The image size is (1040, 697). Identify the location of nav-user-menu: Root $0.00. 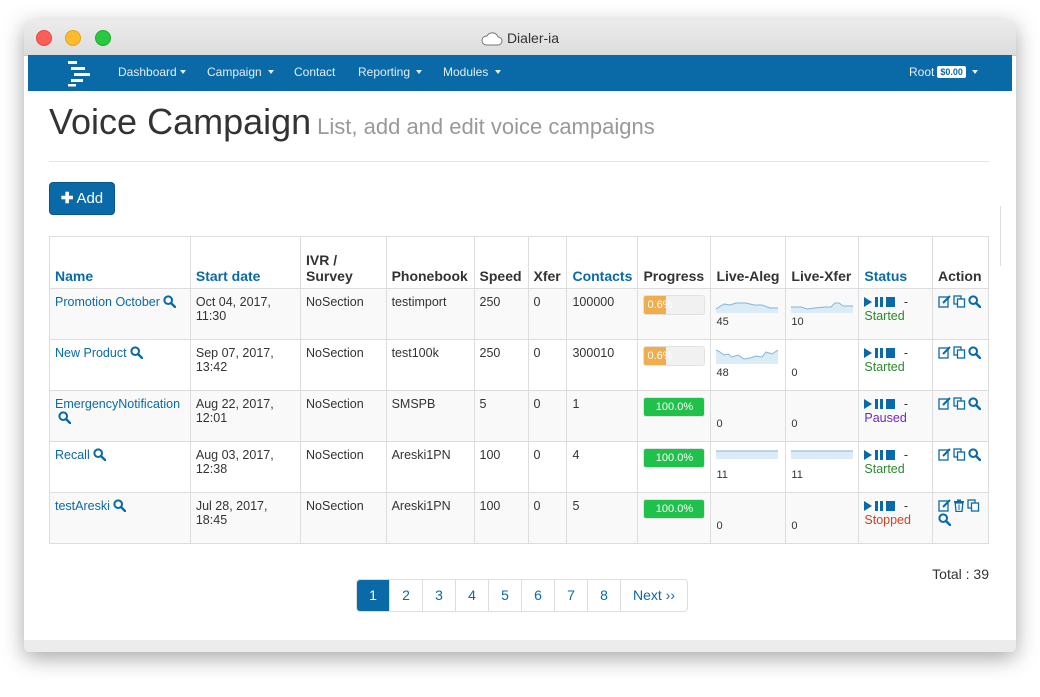
(944, 72).